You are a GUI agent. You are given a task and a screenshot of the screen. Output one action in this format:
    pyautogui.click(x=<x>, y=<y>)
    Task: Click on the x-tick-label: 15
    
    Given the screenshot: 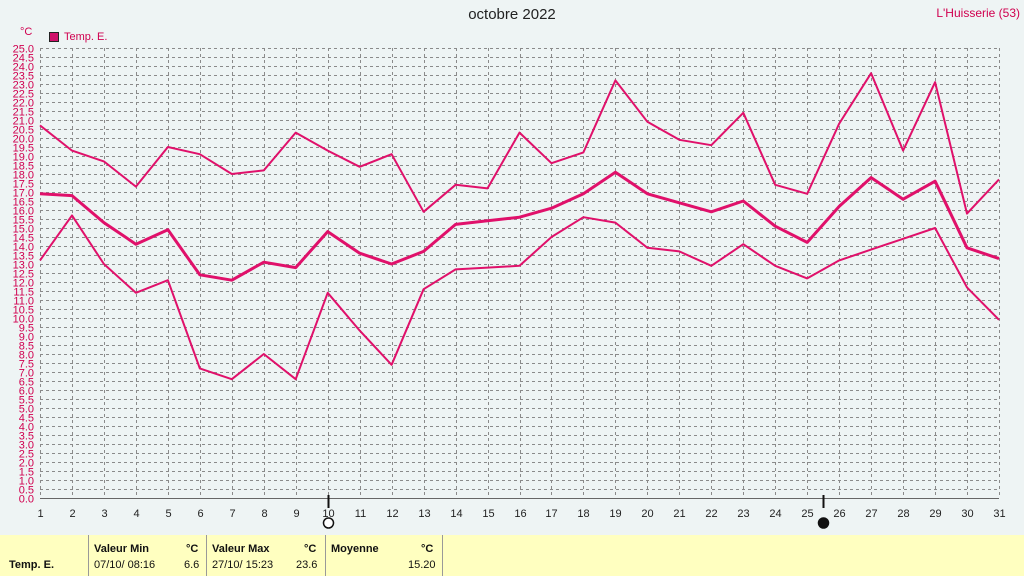 What is the action you would take?
    pyautogui.click(x=488, y=514)
    